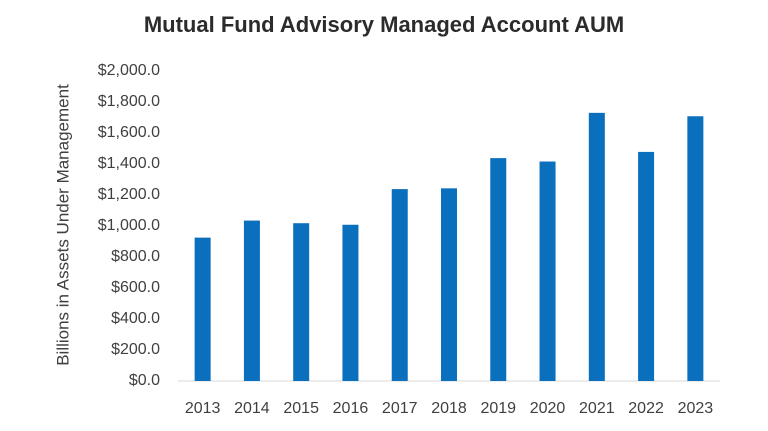  I want to click on x-tick-label: 2019, so click(498, 408).